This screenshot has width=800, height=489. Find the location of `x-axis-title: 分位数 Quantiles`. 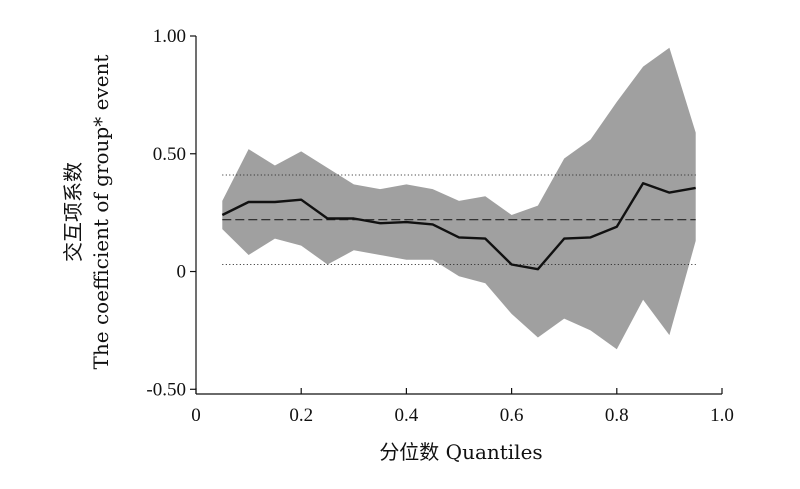

x-axis-title: 分位数 Quantiles is located at coordinates (460, 452).